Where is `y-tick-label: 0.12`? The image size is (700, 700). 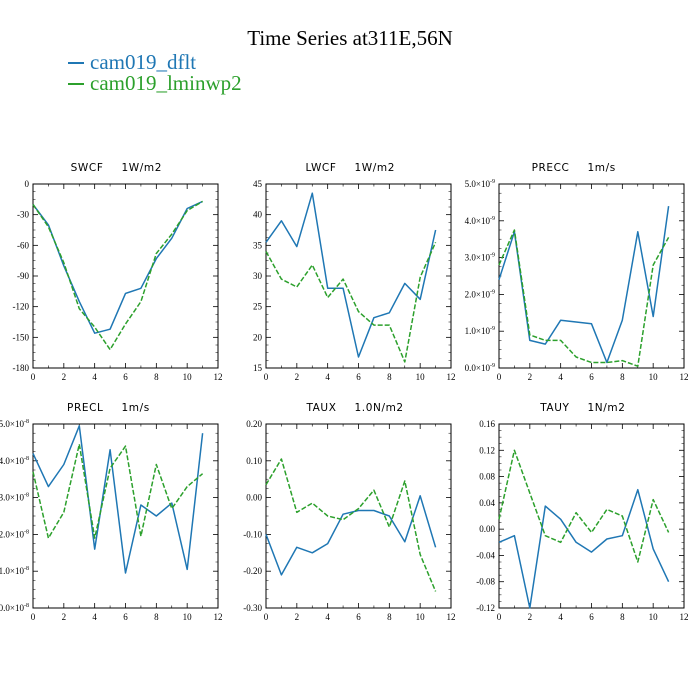
y-tick-label: 0.12 is located at coordinates (487, 450).